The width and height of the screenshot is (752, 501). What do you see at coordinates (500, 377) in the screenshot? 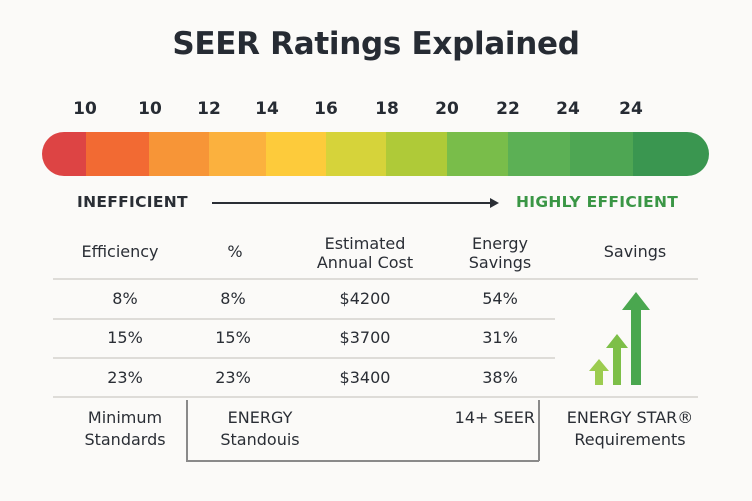
I see `cell-energy-savings: 38%` at bounding box center [500, 377].